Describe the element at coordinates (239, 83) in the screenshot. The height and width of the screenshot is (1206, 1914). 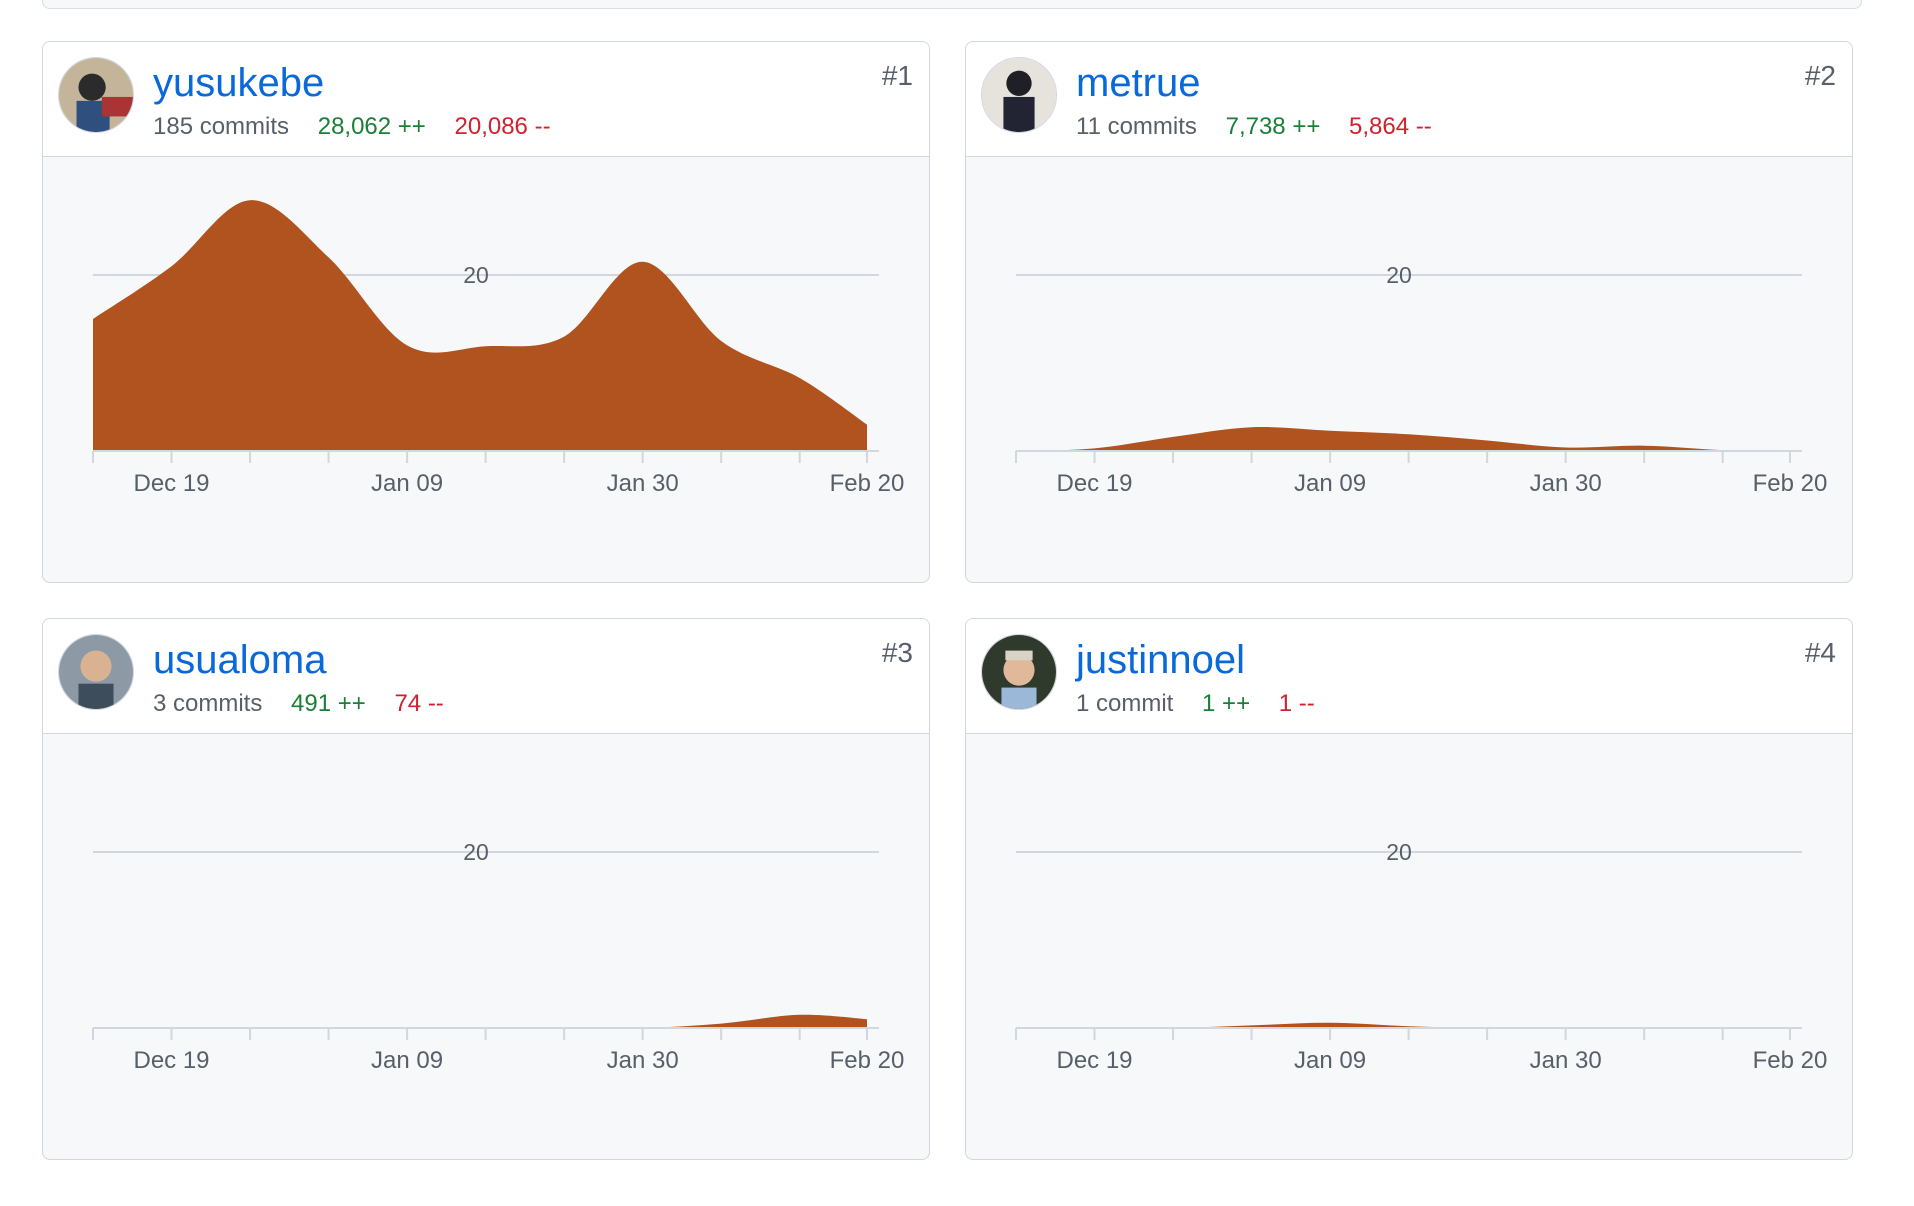
I see `username-link: yusukebe` at that location.